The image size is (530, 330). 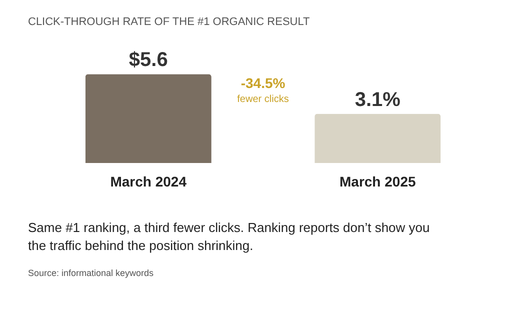 What do you see at coordinates (377, 99) in the screenshot?
I see `data-label: 3.1%` at bounding box center [377, 99].